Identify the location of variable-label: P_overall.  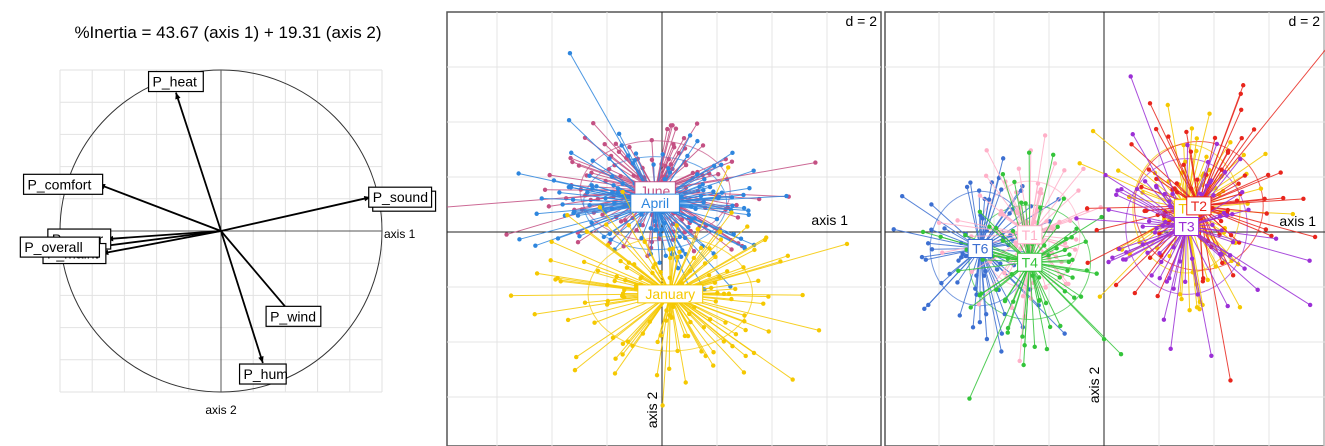
(53, 247).